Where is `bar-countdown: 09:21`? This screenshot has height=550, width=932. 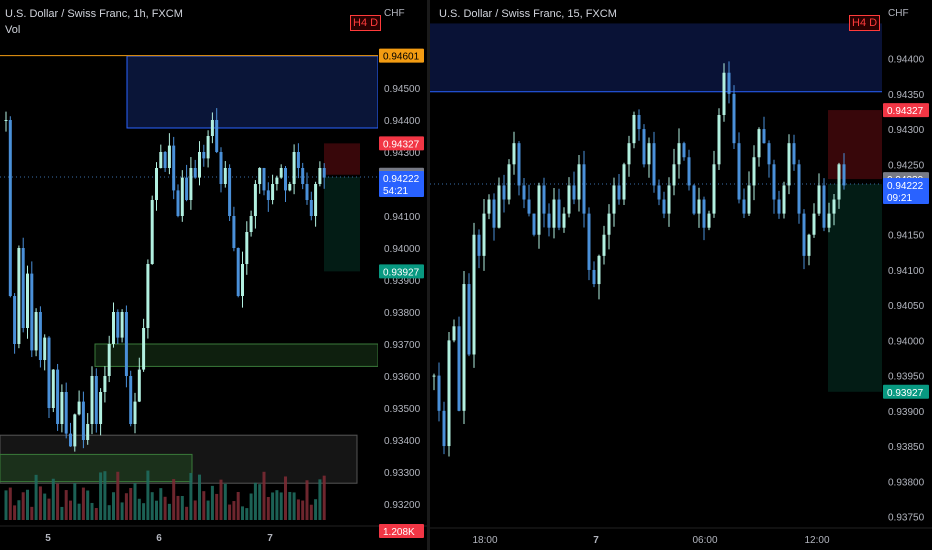 bar-countdown: 09:21 is located at coordinates (899, 198).